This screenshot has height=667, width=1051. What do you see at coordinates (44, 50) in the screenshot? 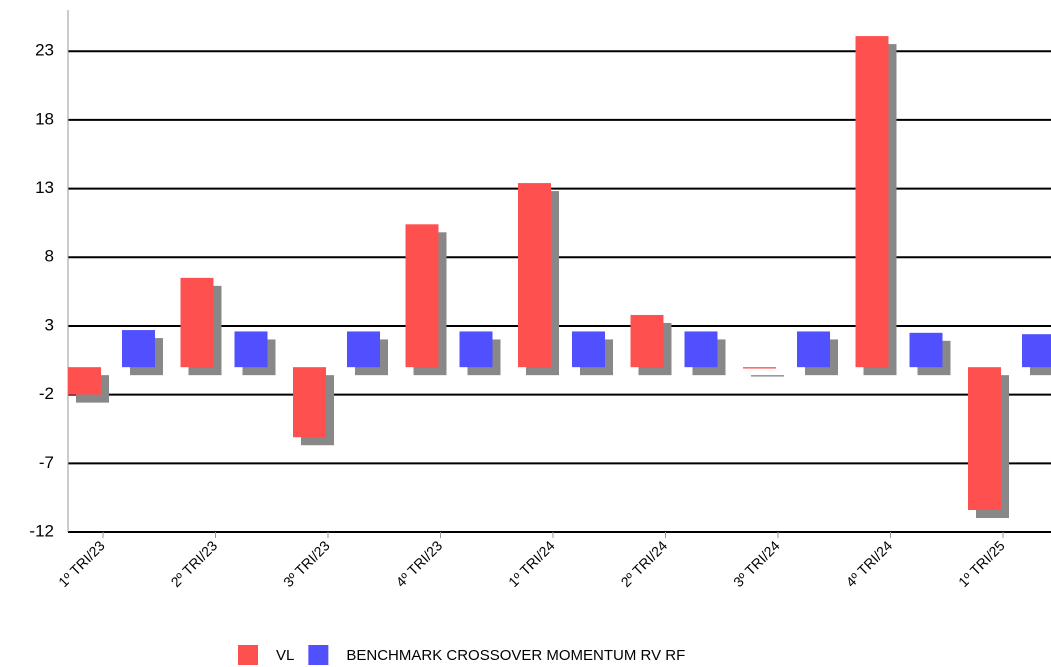
I see `y-tick-label: 23` at bounding box center [44, 50].